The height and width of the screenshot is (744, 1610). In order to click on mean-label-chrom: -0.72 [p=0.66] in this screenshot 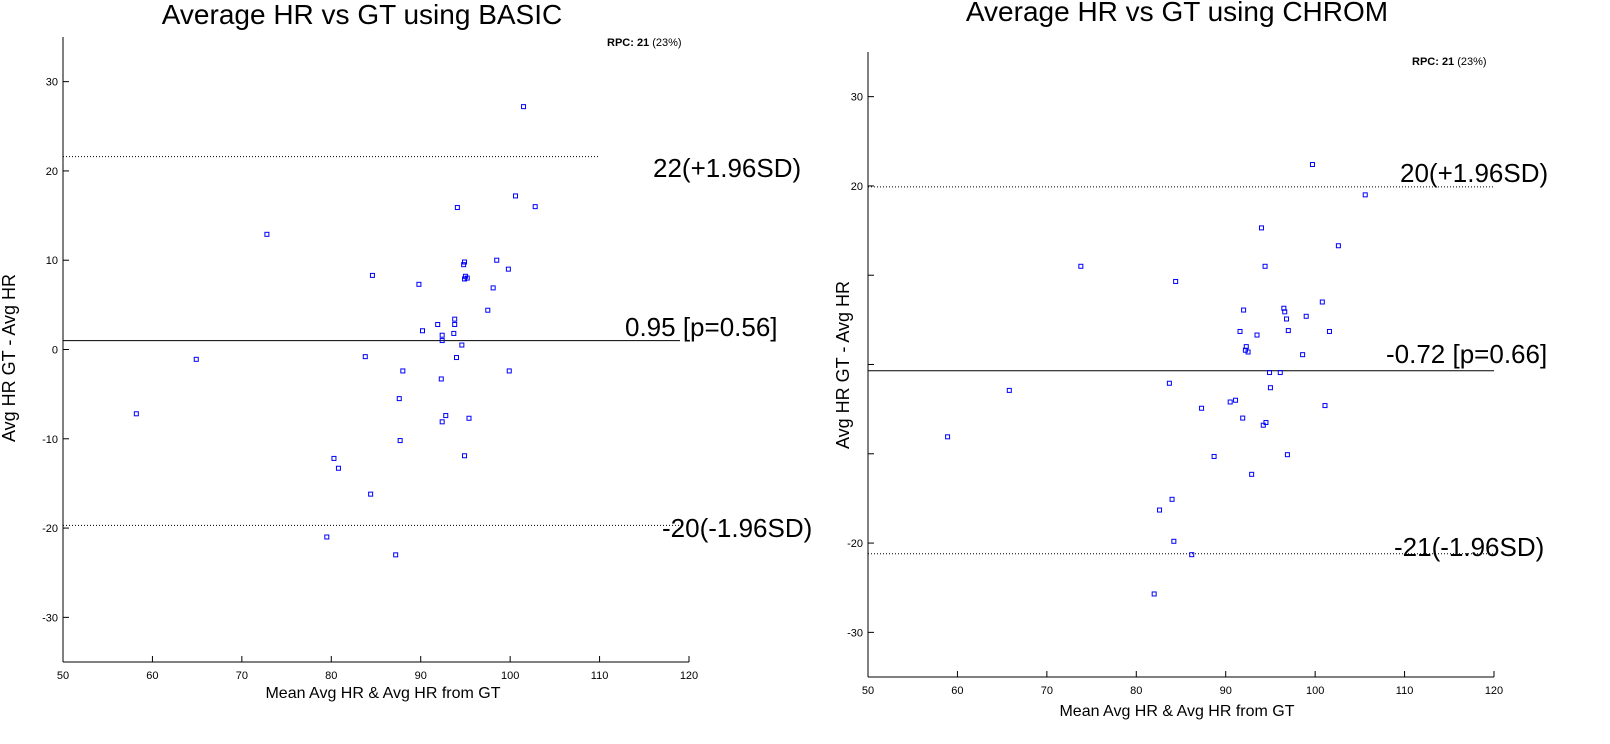, I will do `click(1466, 354)`.